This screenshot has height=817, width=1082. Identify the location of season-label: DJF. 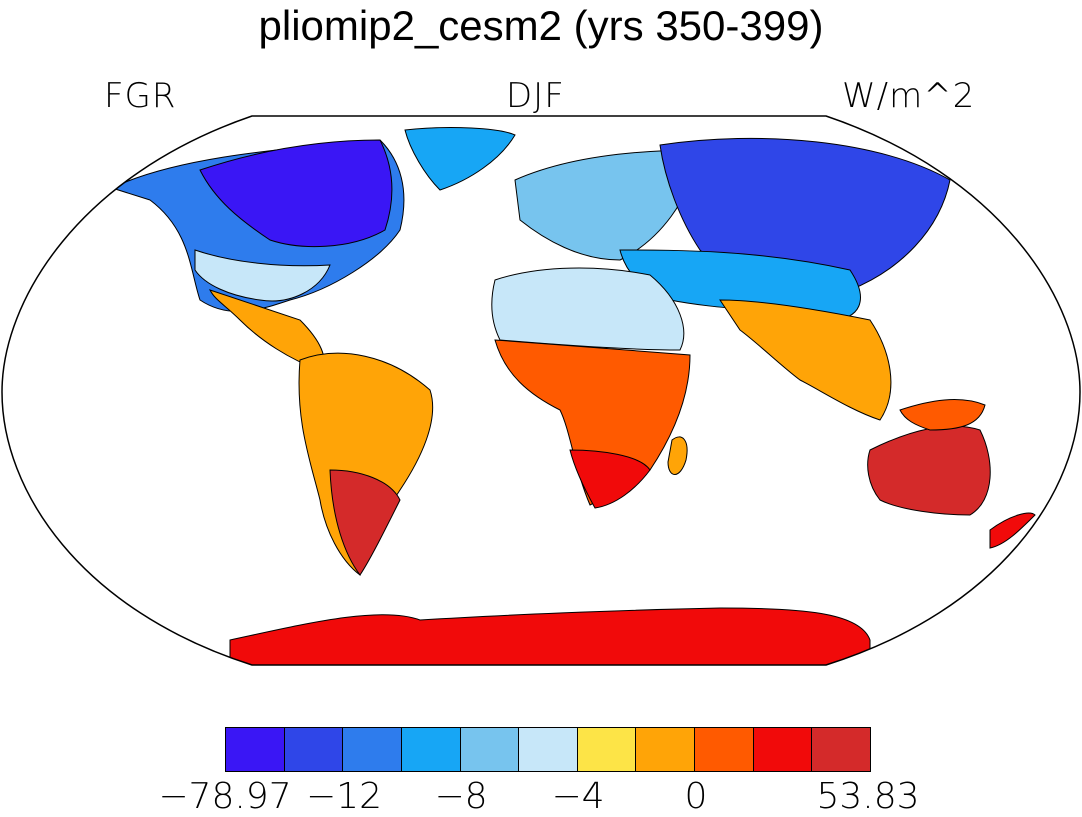
(535, 96).